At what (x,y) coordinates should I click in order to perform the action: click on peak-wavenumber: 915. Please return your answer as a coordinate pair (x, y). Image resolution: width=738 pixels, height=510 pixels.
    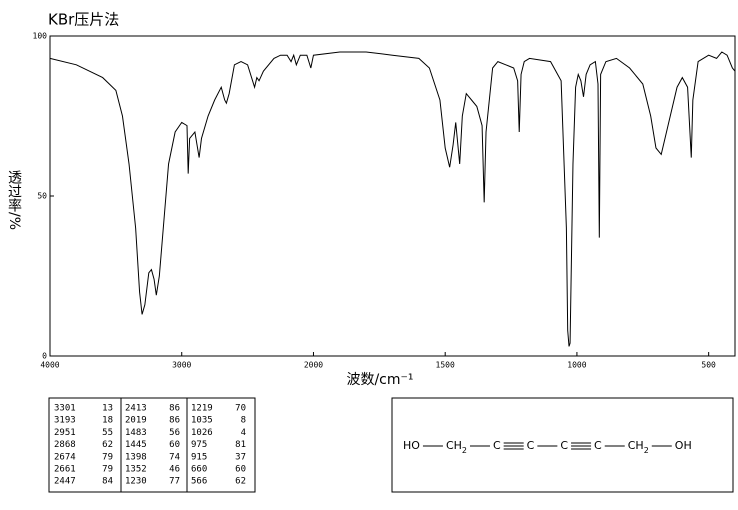
    Looking at the image, I should click on (199, 457).